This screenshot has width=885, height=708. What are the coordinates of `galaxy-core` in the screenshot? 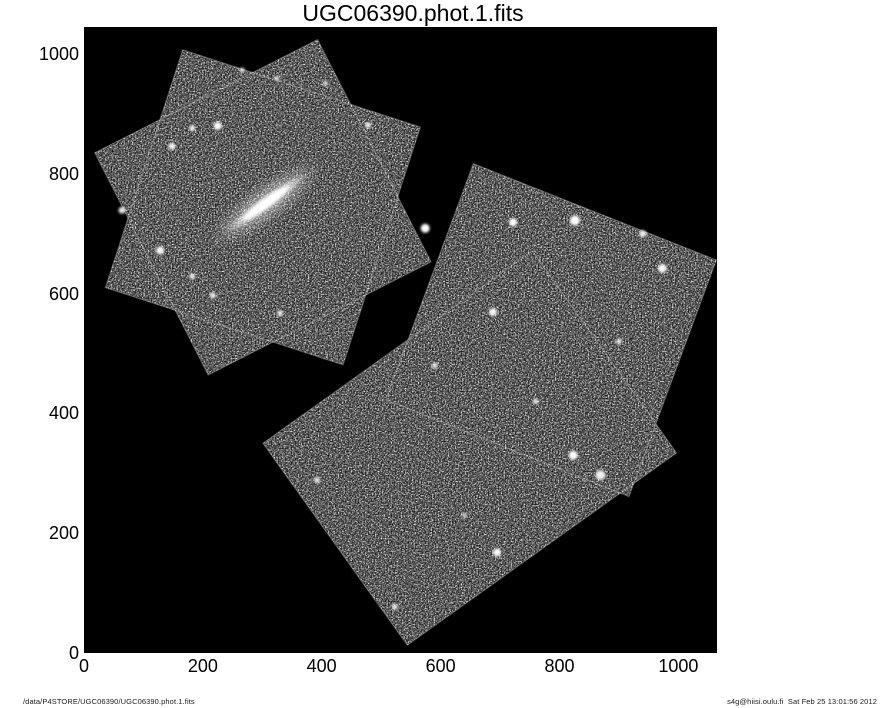 It's located at (266, 203).